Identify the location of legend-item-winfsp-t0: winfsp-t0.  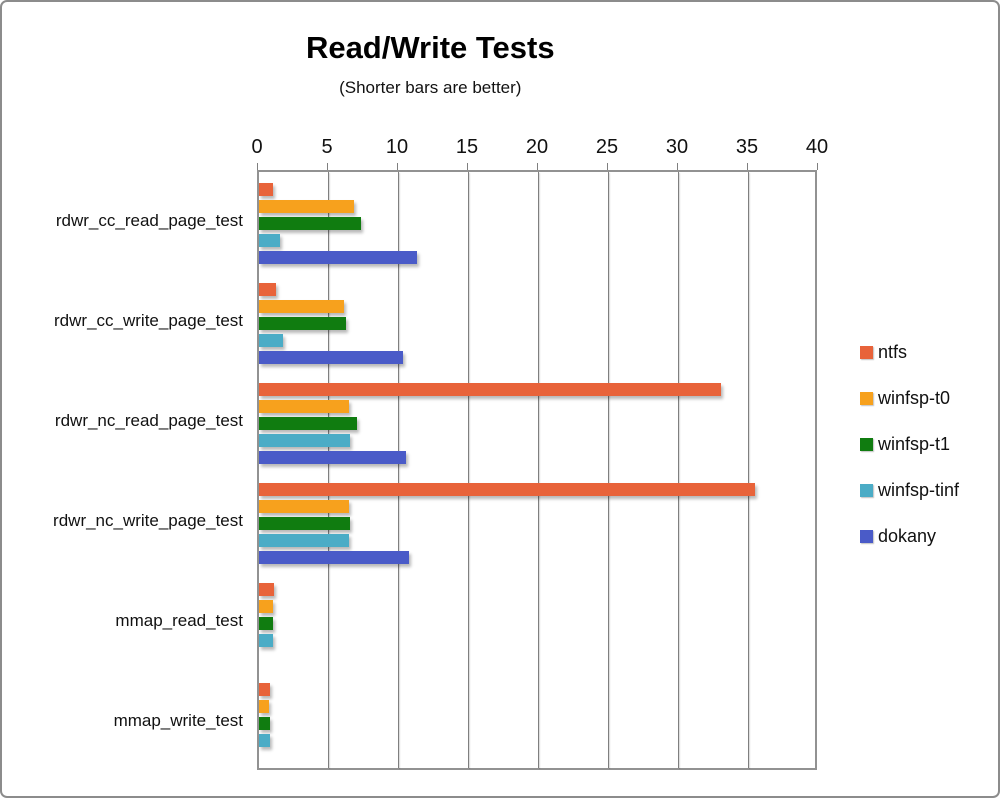
(909, 398).